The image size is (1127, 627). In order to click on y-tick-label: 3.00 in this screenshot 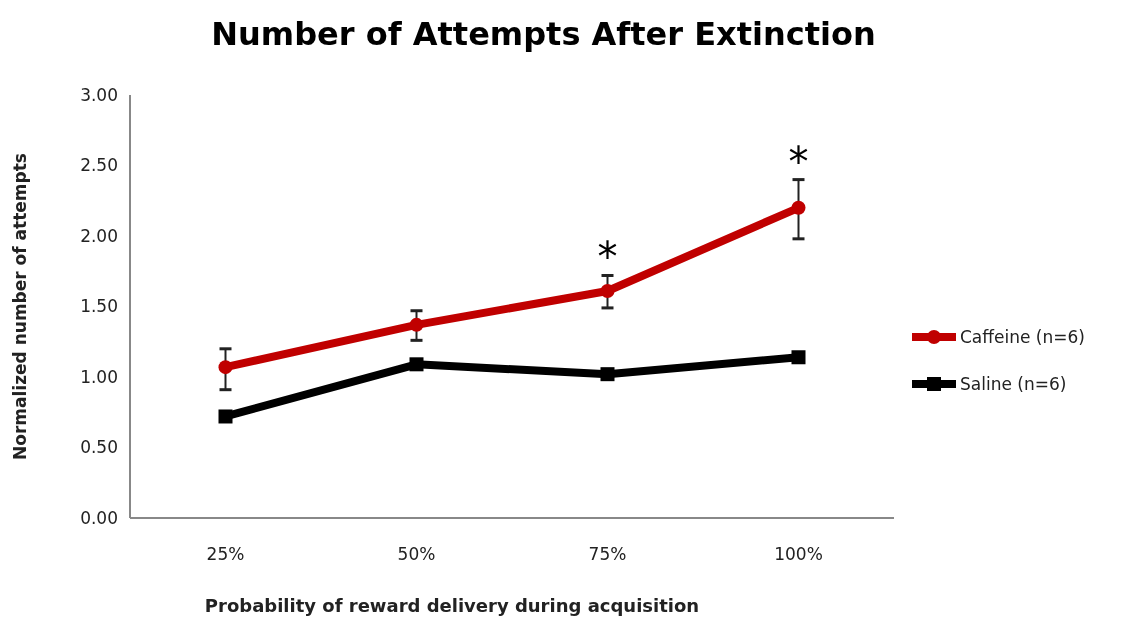, I will do `click(99, 94)`.